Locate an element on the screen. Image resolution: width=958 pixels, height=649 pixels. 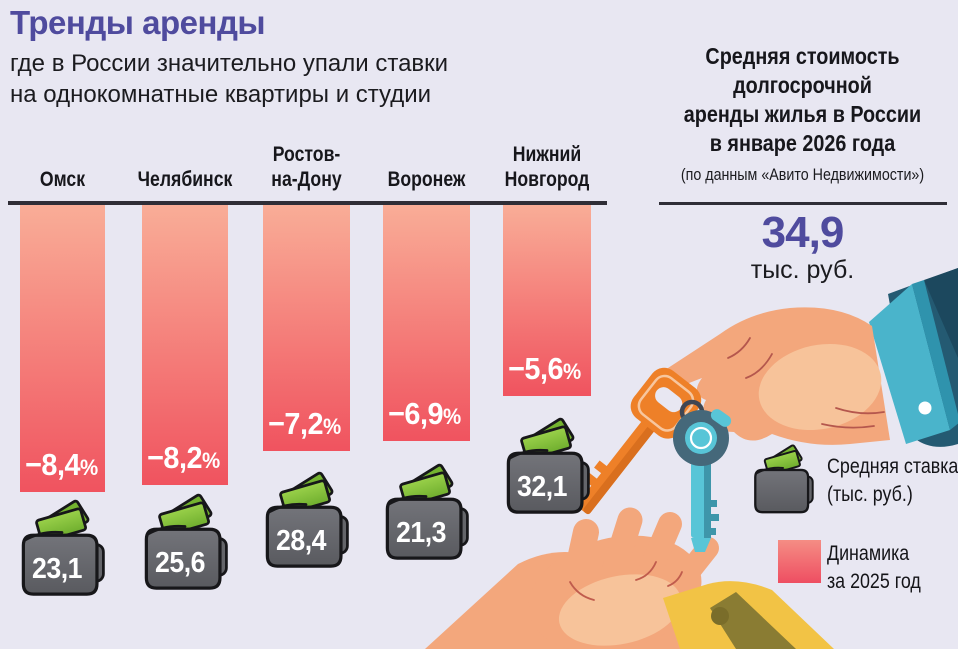
city-label-line: Ростов- is located at coordinates (306, 154).